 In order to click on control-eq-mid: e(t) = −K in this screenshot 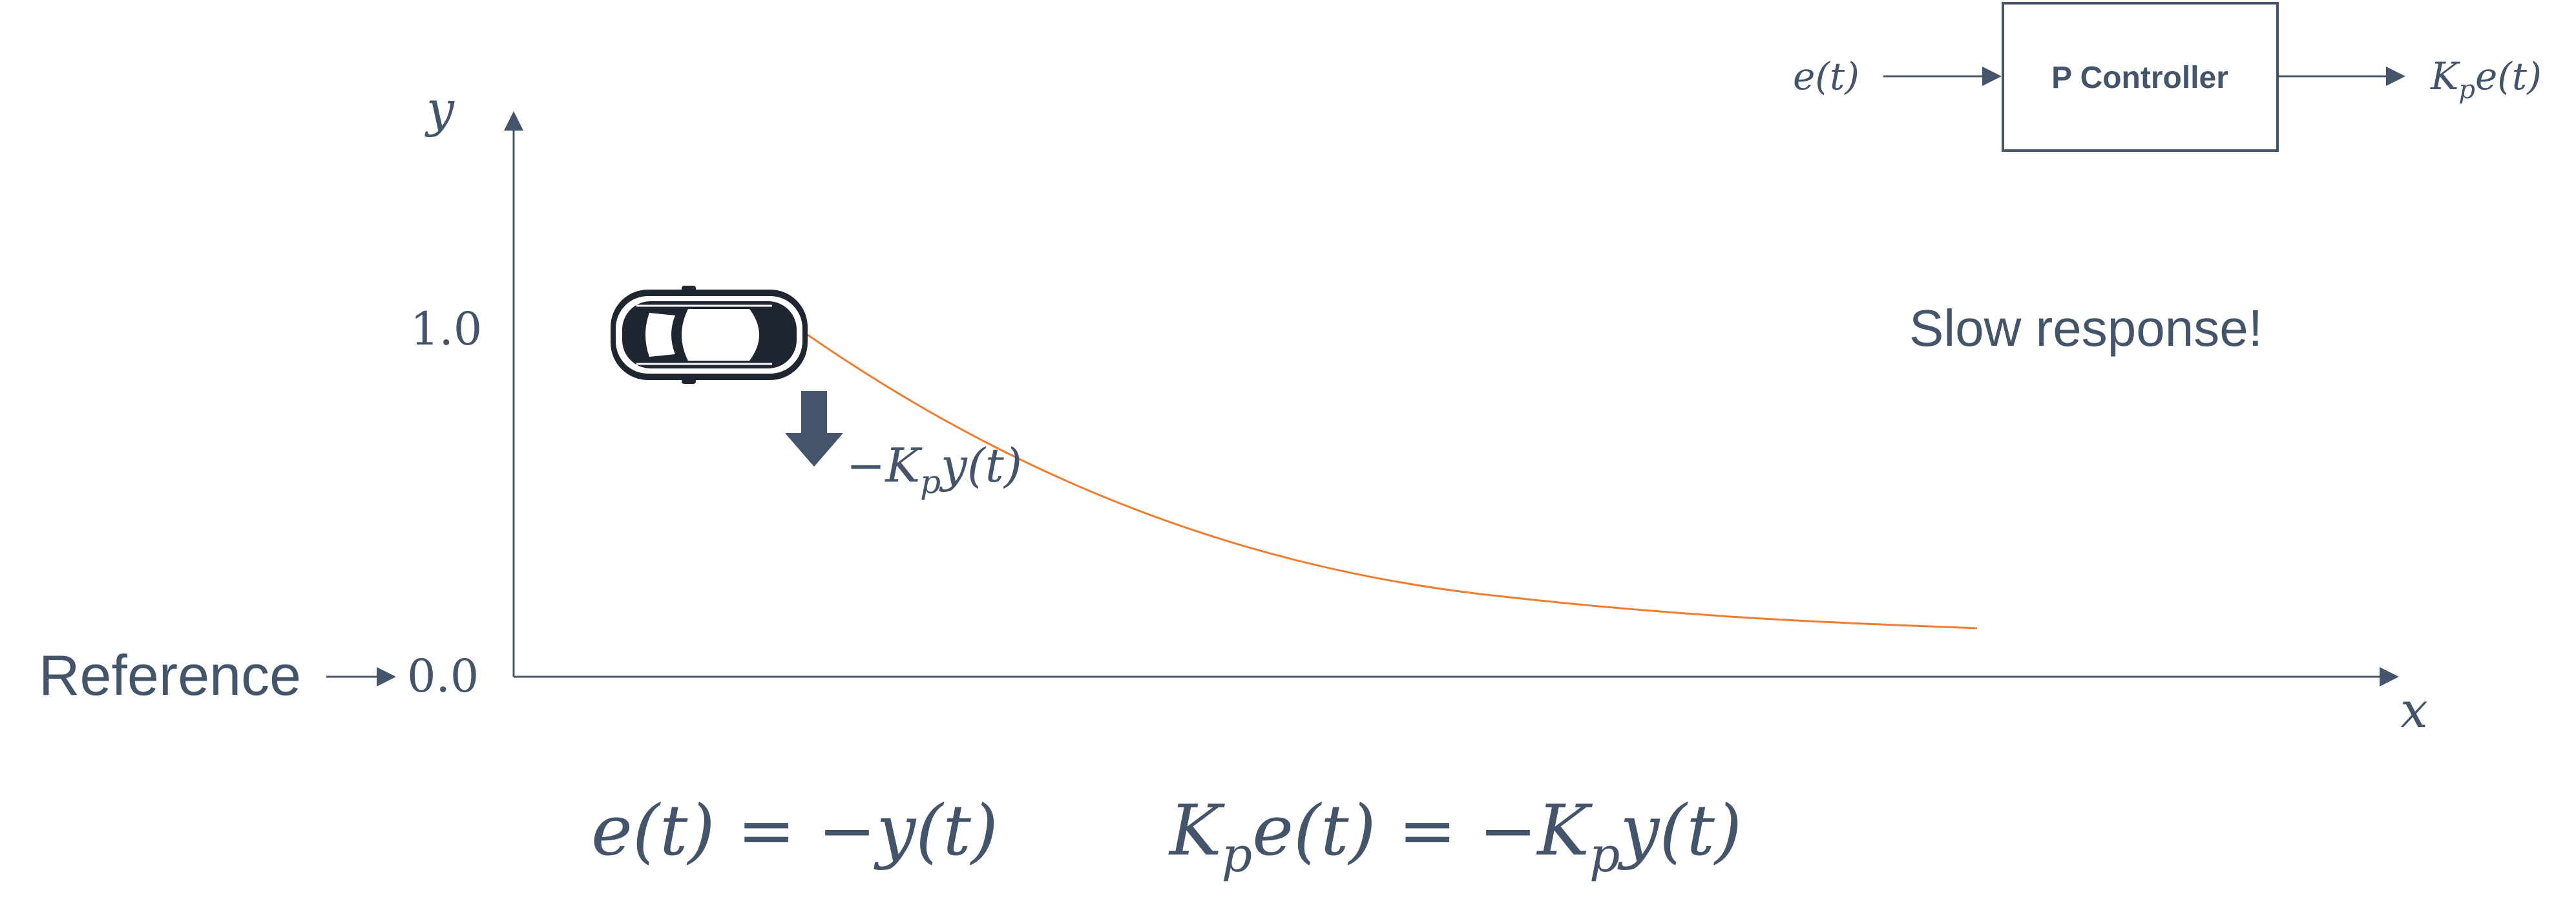, I will do `click(1422, 831)`.